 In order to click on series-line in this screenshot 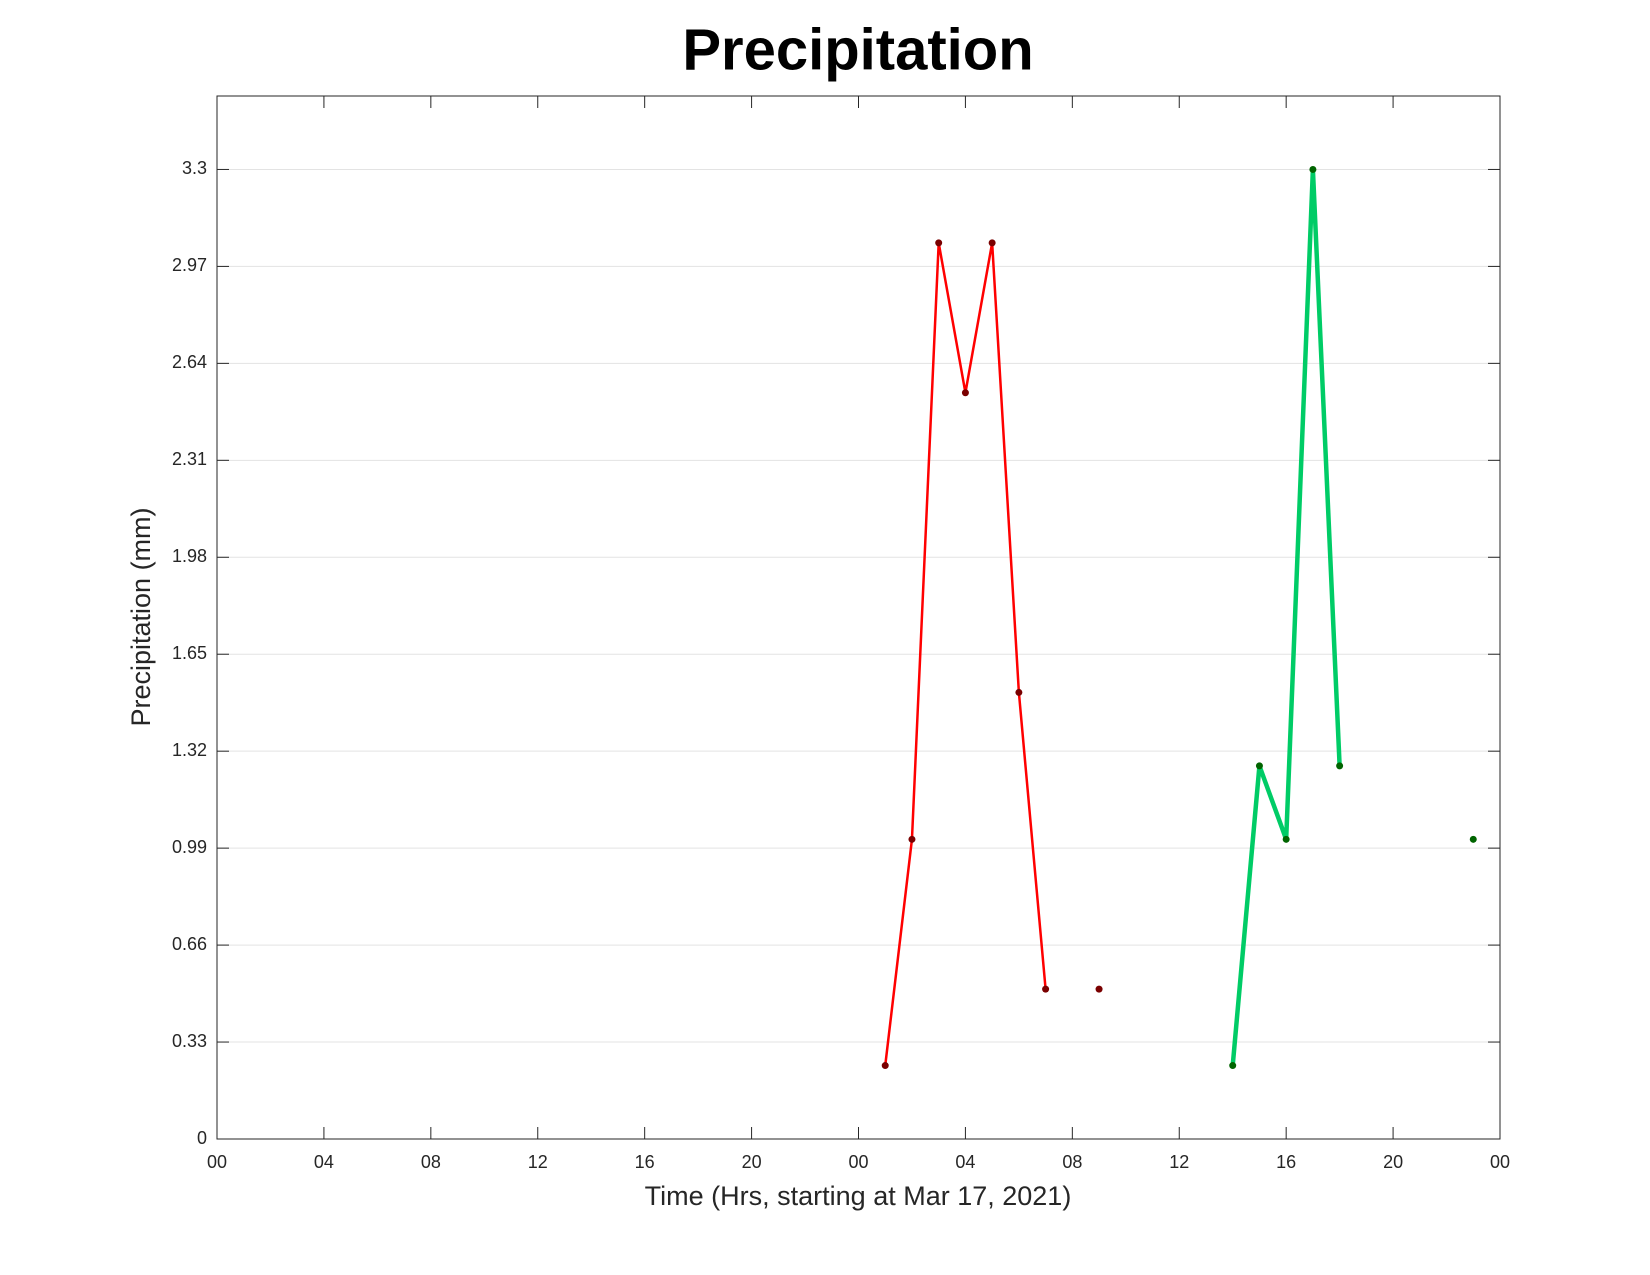, I will do `click(1353, 617)`.